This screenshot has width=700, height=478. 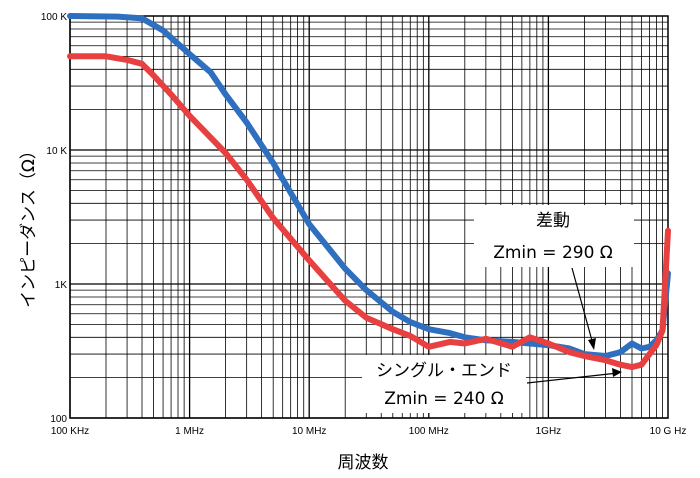 What do you see at coordinates (309, 431) in the screenshot?
I see `x-tick-label: 10 MHz` at bounding box center [309, 431].